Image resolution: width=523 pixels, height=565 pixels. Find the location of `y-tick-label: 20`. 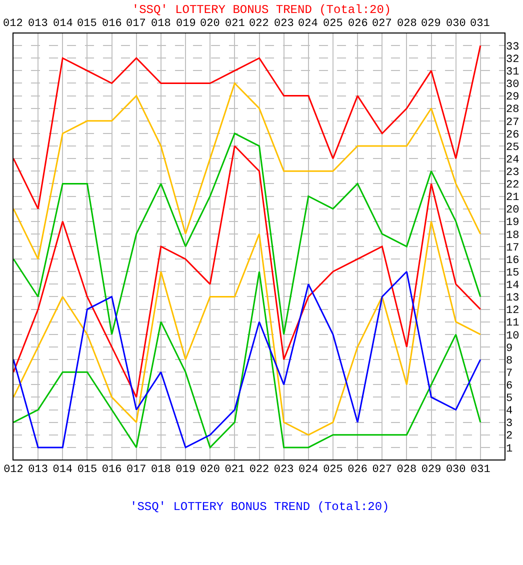

y-tick-label: 20 is located at coordinates (513, 210).